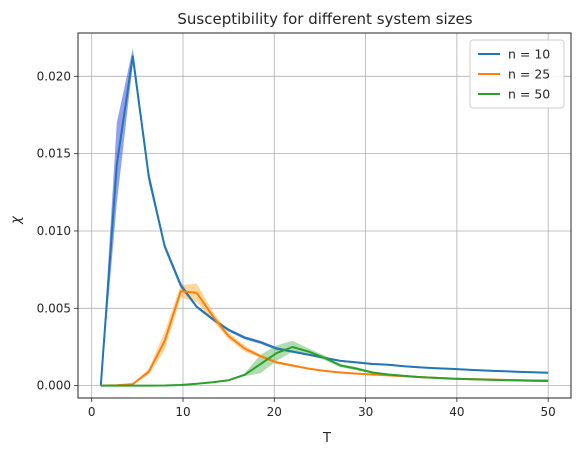 The width and height of the screenshot is (585, 455). What do you see at coordinates (548, 412) in the screenshot?
I see `x-tick-label: 50` at bounding box center [548, 412].